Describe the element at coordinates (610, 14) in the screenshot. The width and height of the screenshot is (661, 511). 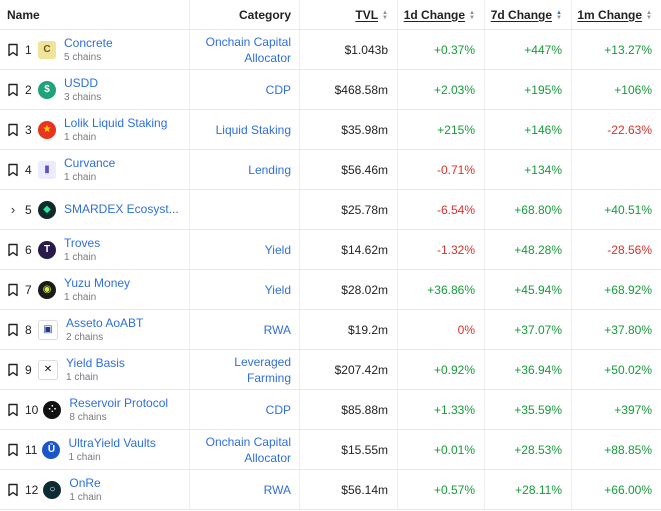
I see `1m-change-header-label: 1m Change` at that location.